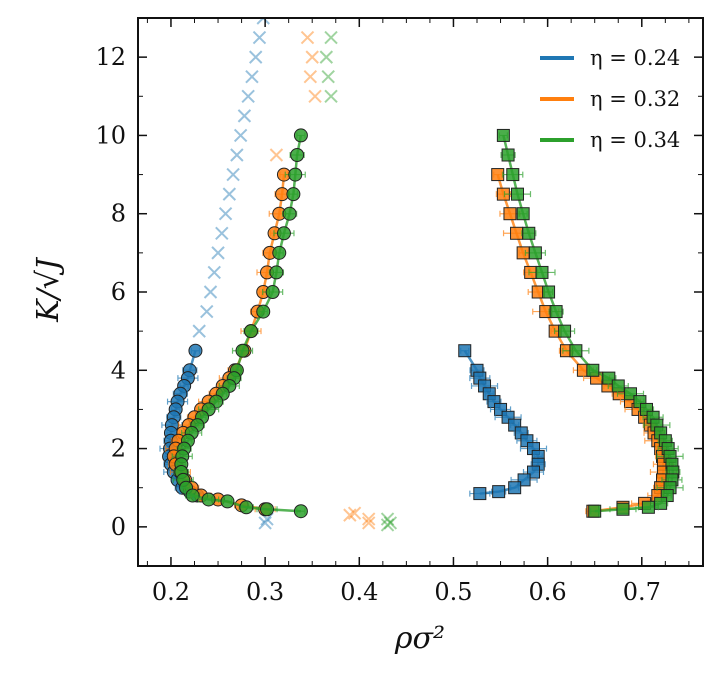 The width and height of the screenshot is (718, 675). What do you see at coordinates (118, 214) in the screenshot?
I see `y-tick-label: 8` at bounding box center [118, 214].